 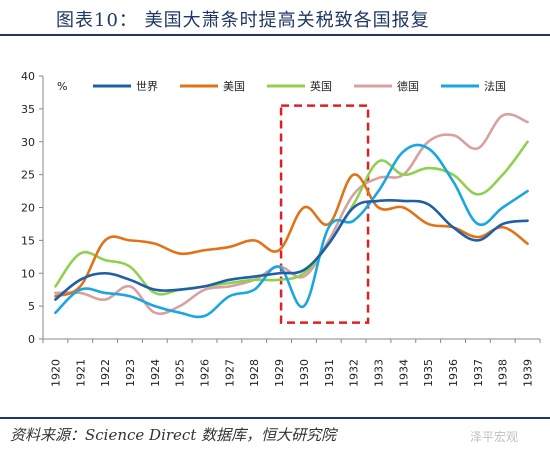 What do you see at coordinates (62, 86) in the screenshot?
I see `y-unit-label: %` at bounding box center [62, 86].